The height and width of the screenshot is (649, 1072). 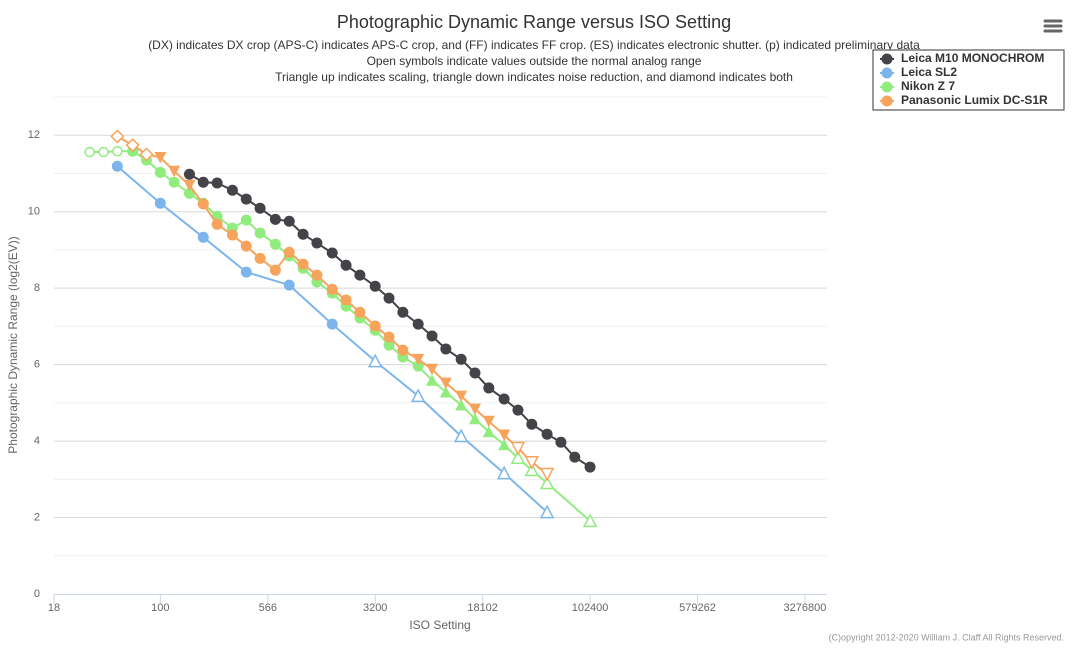 What do you see at coordinates (34, 135) in the screenshot?
I see `y-tick-label: 12` at bounding box center [34, 135].